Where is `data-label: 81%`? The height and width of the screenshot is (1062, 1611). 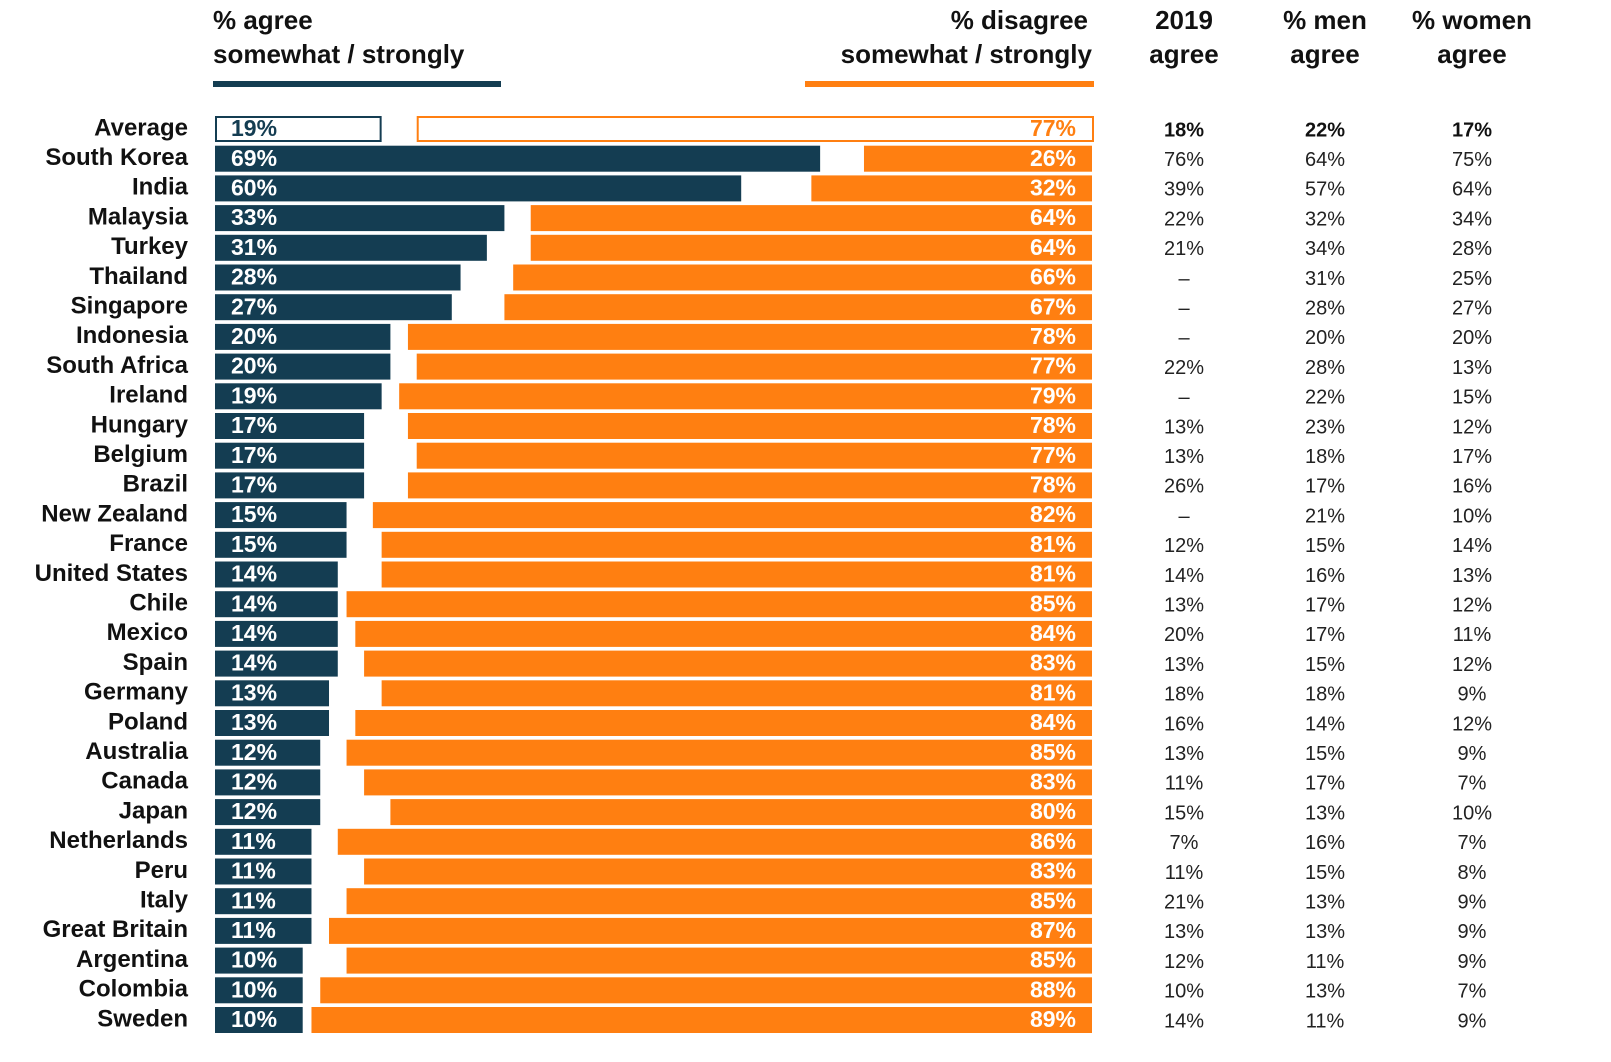 data-label: 81% is located at coordinates (1053, 692).